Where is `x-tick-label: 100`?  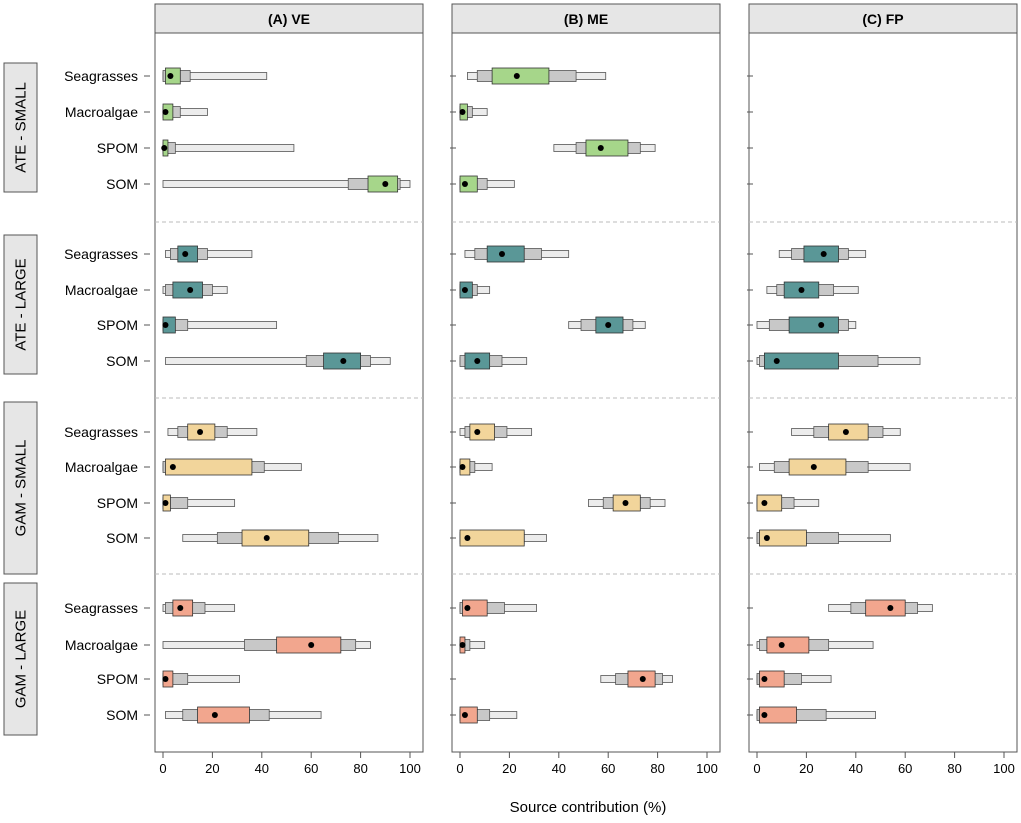 x-tick-label: 100 is located at coordinates (410, 768).